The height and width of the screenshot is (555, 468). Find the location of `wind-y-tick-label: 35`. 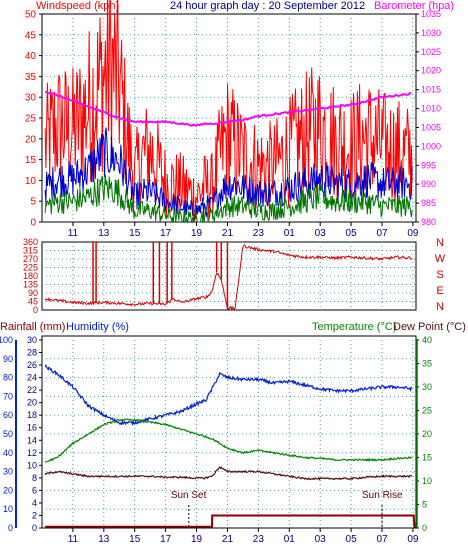

wind-y-tick-label: 35 is located at coordinates (31, 77).